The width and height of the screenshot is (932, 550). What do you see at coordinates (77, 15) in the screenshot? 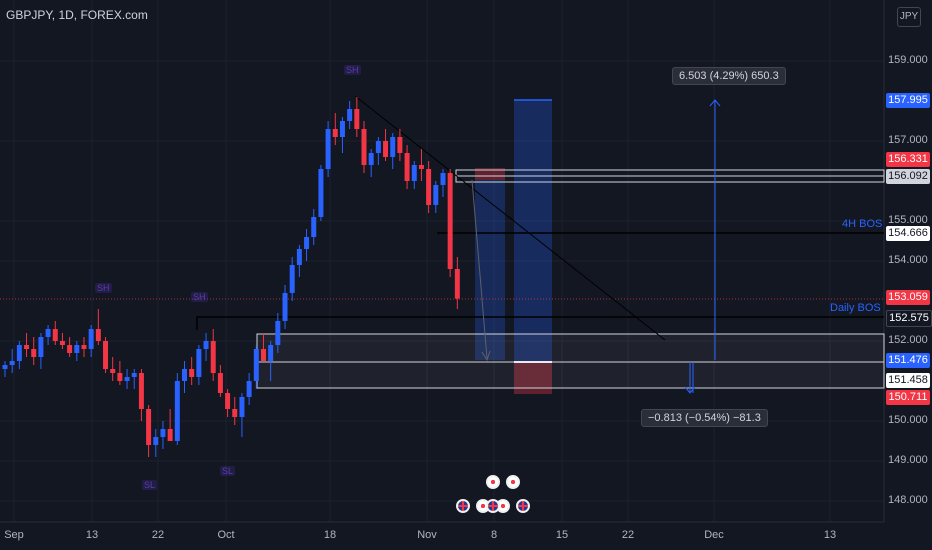
I see `symbol-title: GBPJPY, 1D, FOREX.com` at bounding box center [77, 15].